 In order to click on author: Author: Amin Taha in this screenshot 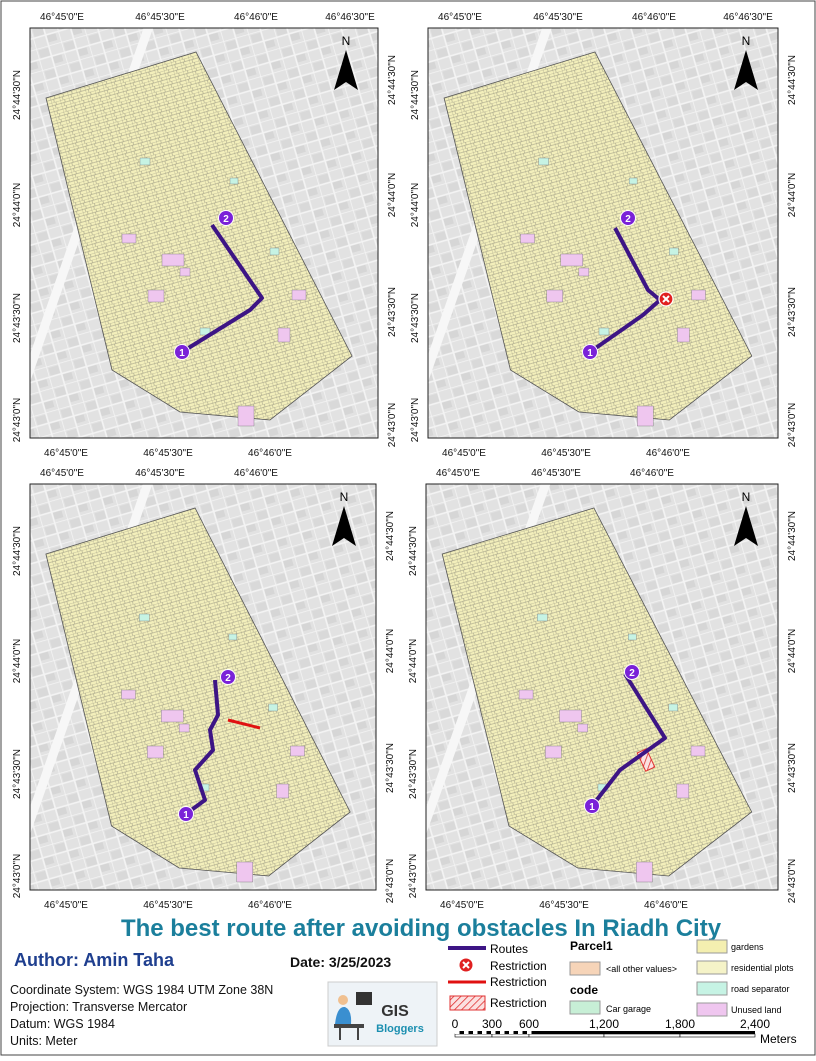, I will do `click(94, 960)`.